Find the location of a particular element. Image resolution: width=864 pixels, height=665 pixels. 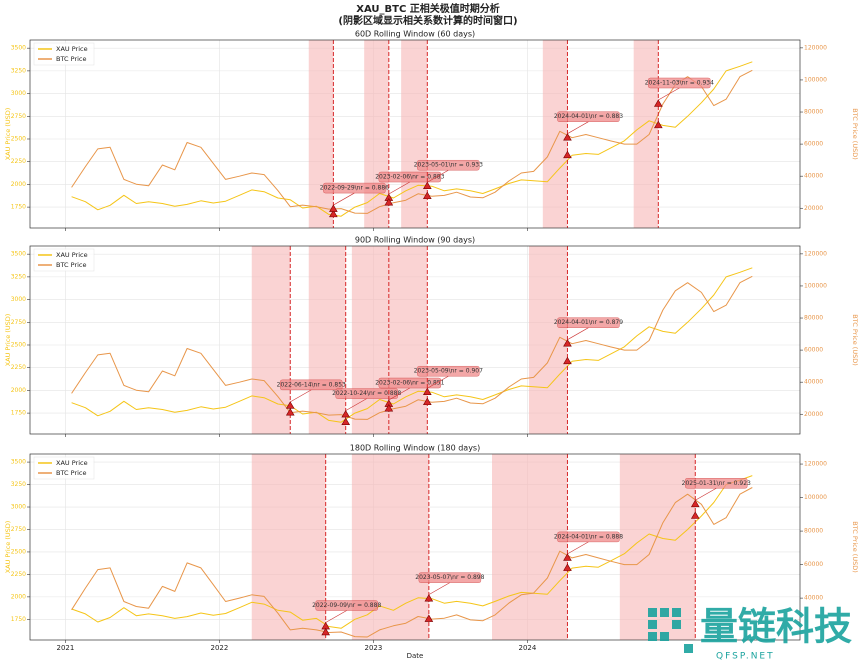

annotation-label: 2022-10-24\nr = 0.888 is located at coordinates (366, 393).